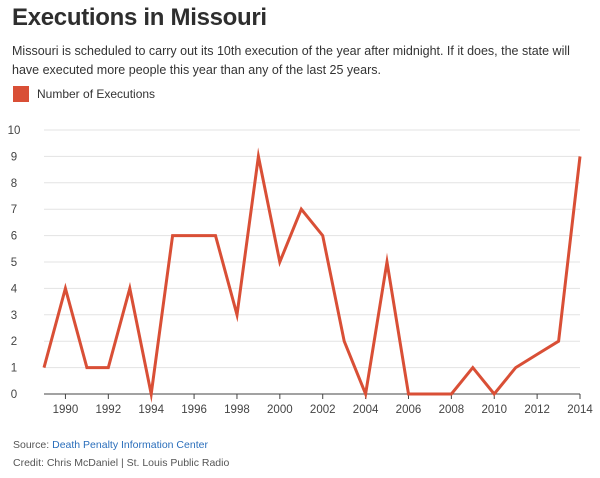 The image size is (600, 478). Describe the element at coordinates (14, 131) in the screenshot. I see `y-tick-label: 10` at that location.